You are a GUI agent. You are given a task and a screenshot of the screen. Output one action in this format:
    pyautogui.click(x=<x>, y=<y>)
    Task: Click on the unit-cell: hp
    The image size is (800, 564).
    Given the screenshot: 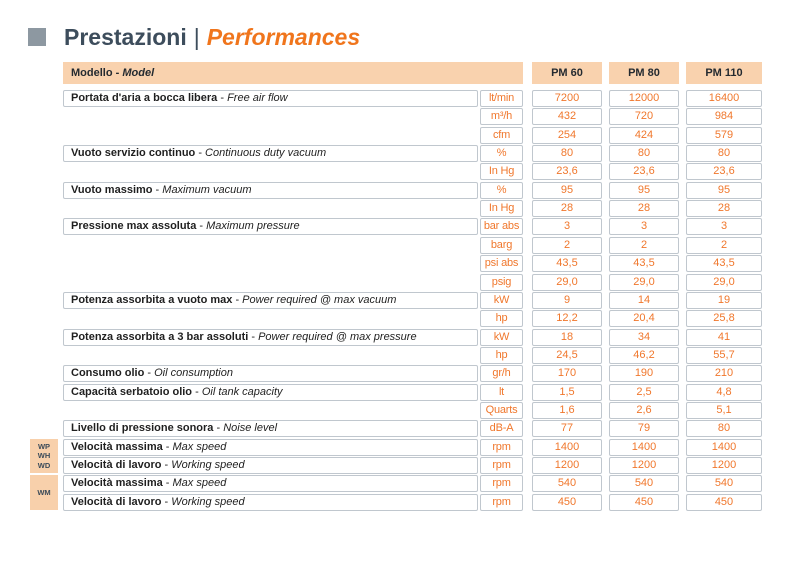 What is the action you would take?
    pyautogui.click(x=501, y=355)
    